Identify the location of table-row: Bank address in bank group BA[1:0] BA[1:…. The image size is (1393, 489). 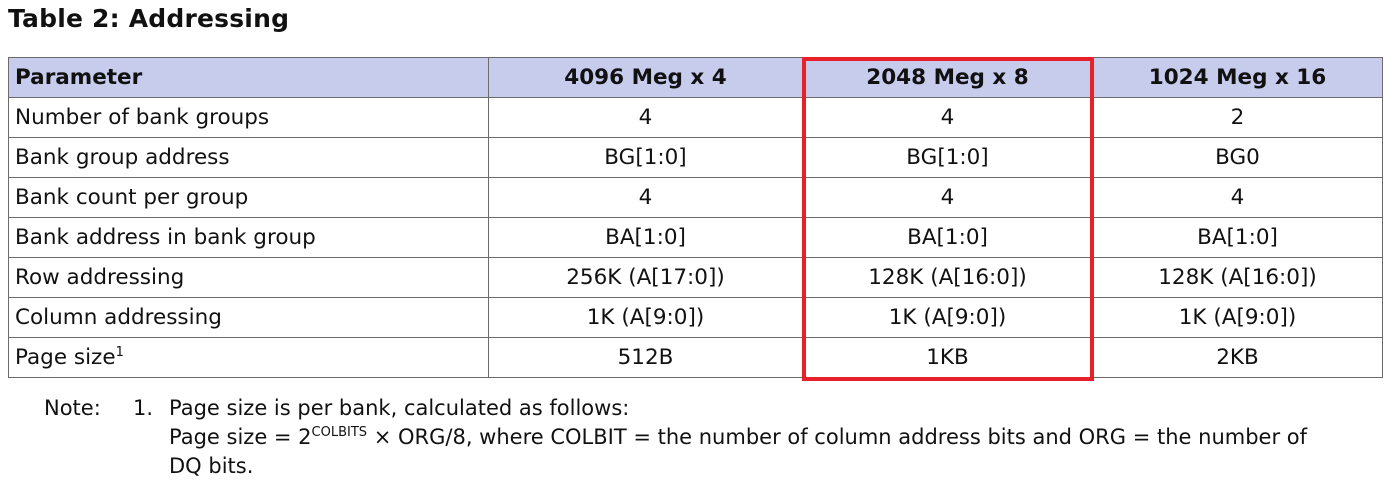
(695, 237).